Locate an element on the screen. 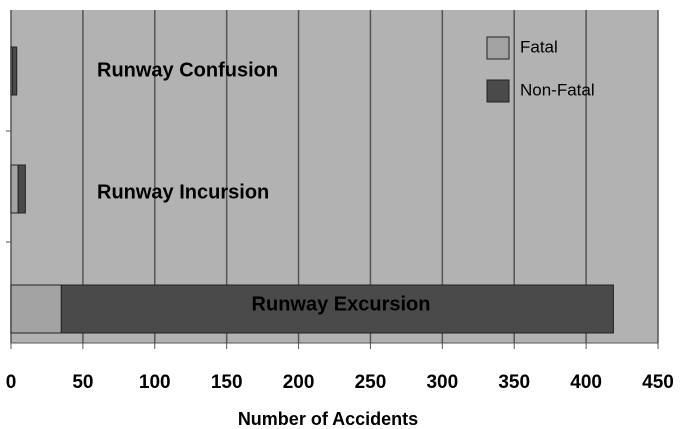  x-tick-label: 350 is located at coordinates (514, 382).